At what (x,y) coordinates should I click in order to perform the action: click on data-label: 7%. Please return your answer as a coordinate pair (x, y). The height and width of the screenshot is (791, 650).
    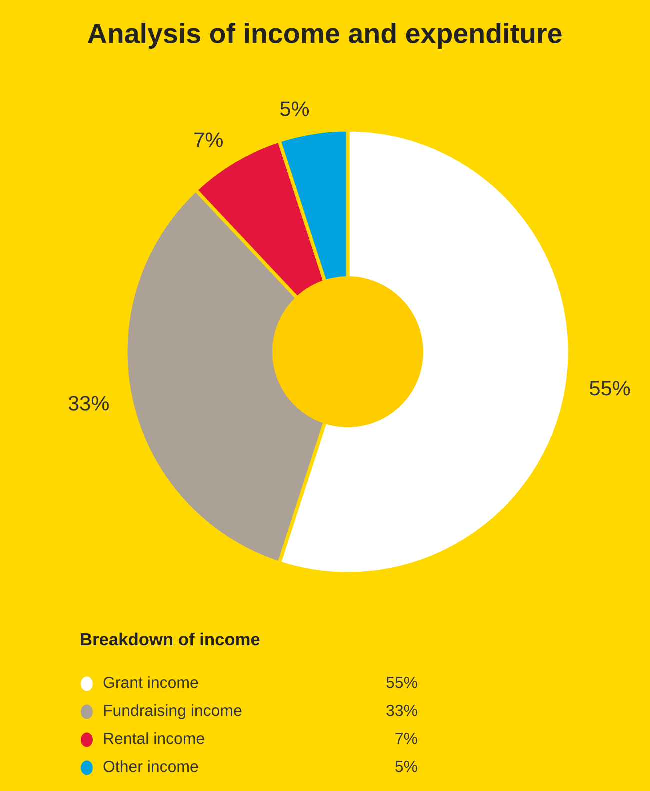
    Looking at the image, I should click on (208, 140).